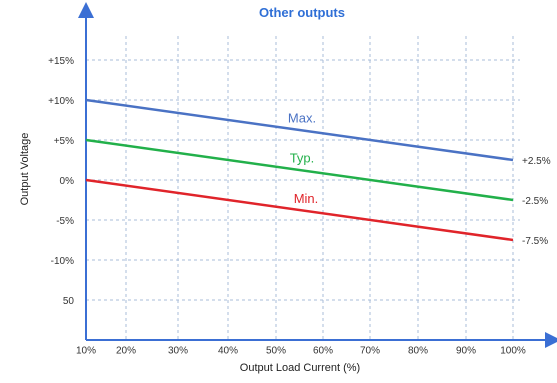 Image resolution: width=557 pixels, height=383 pixels. I want to click on y-tick-label: -10%, so click(62, 261).